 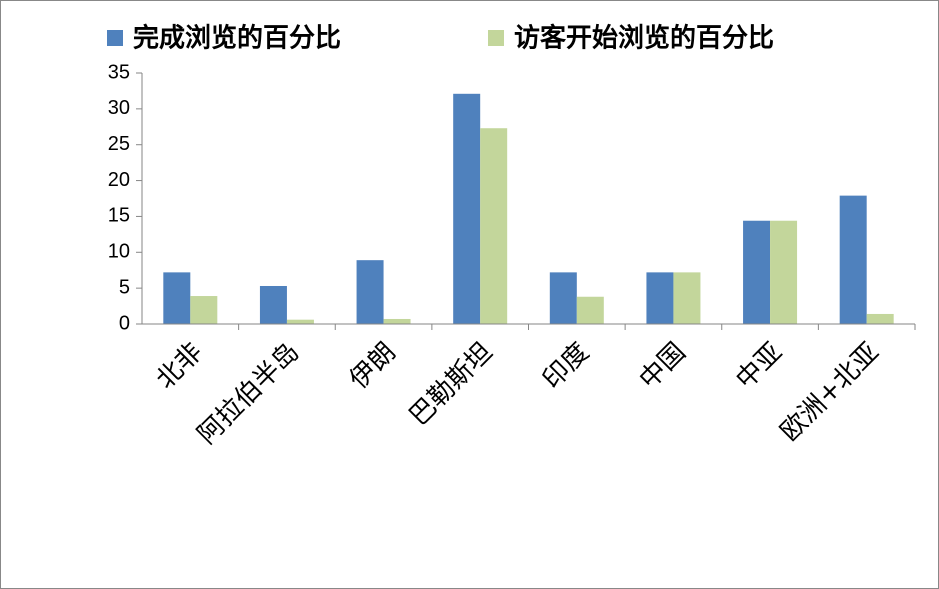 I want to click on y-tick-label: 15, so click(x=119, y=216).